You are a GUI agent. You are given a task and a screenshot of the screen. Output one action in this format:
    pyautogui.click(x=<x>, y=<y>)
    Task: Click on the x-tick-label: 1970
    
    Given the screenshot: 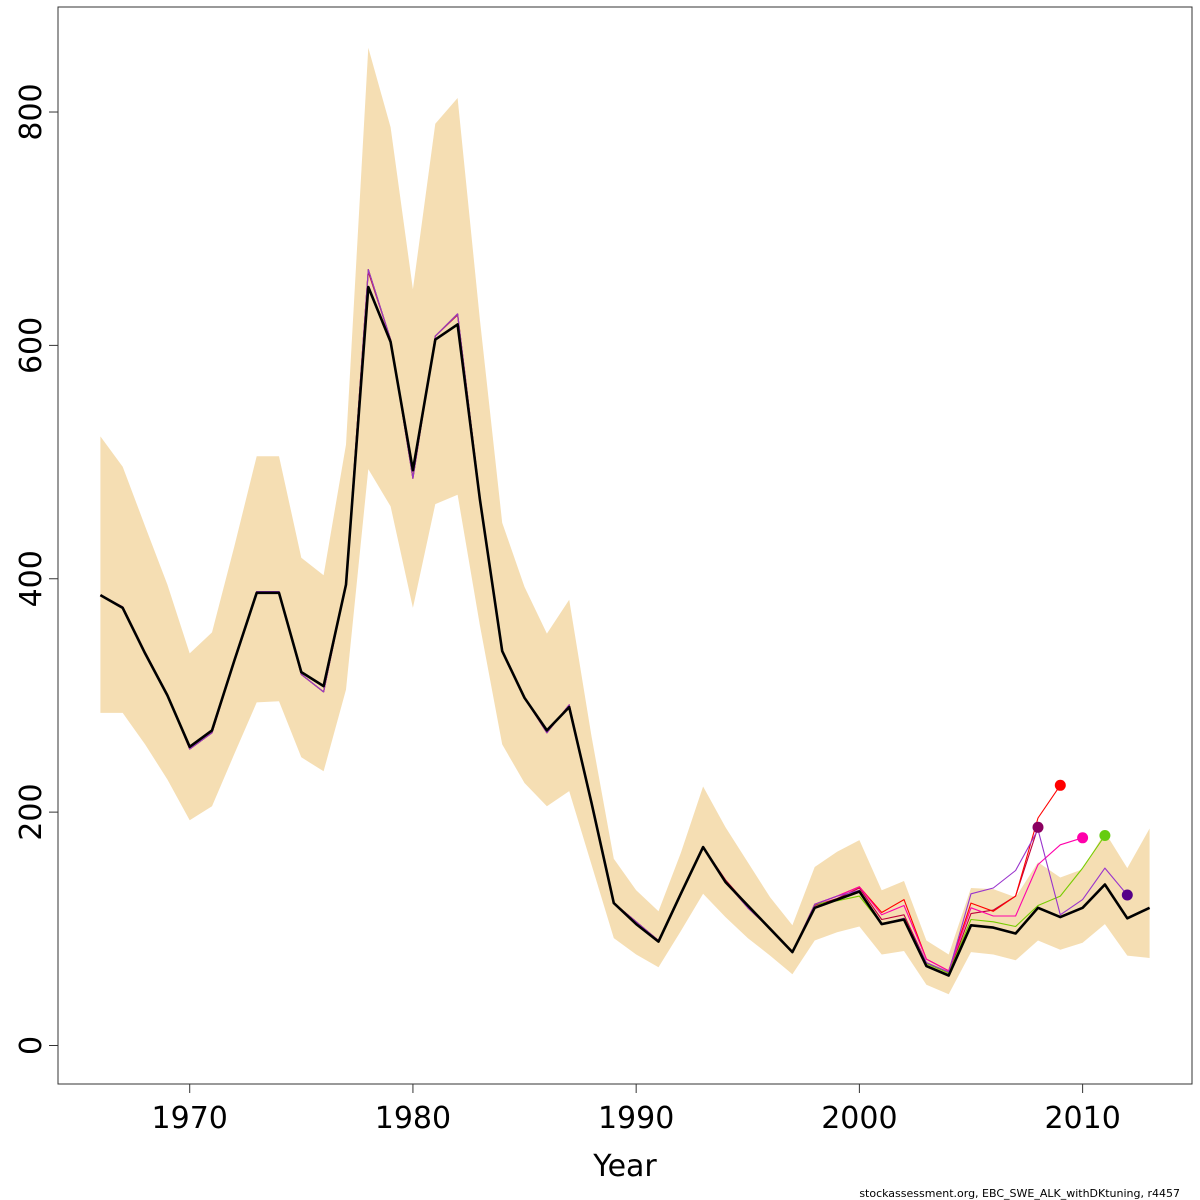 What is the action you would take?
    pyautogui.click(x=190, y=1118)
    